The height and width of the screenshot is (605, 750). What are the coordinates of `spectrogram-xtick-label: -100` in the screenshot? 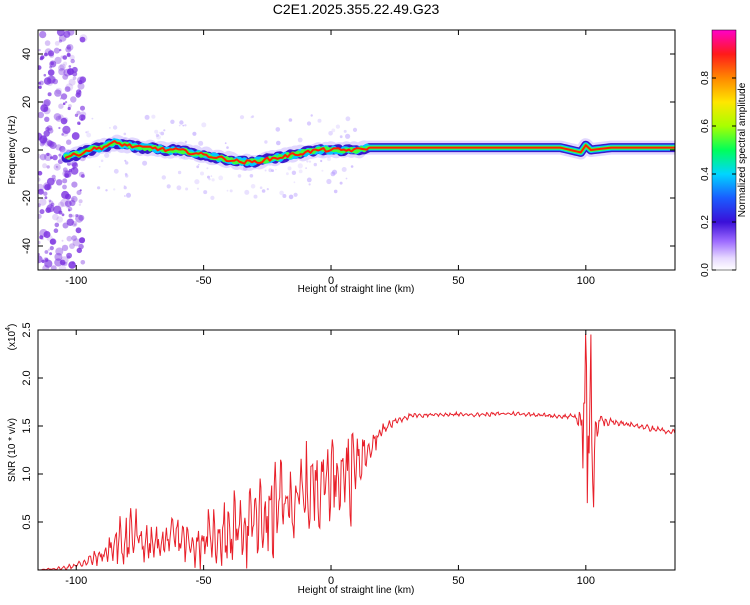 It's located at (76, 281).